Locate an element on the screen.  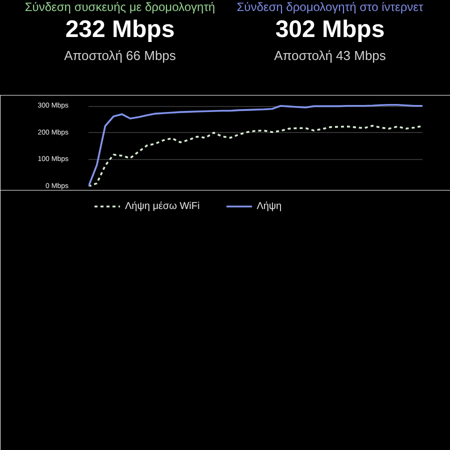
text: Σύνδεση δρομολογητή στο ίντερνετ is located at coordinates (330, 7).